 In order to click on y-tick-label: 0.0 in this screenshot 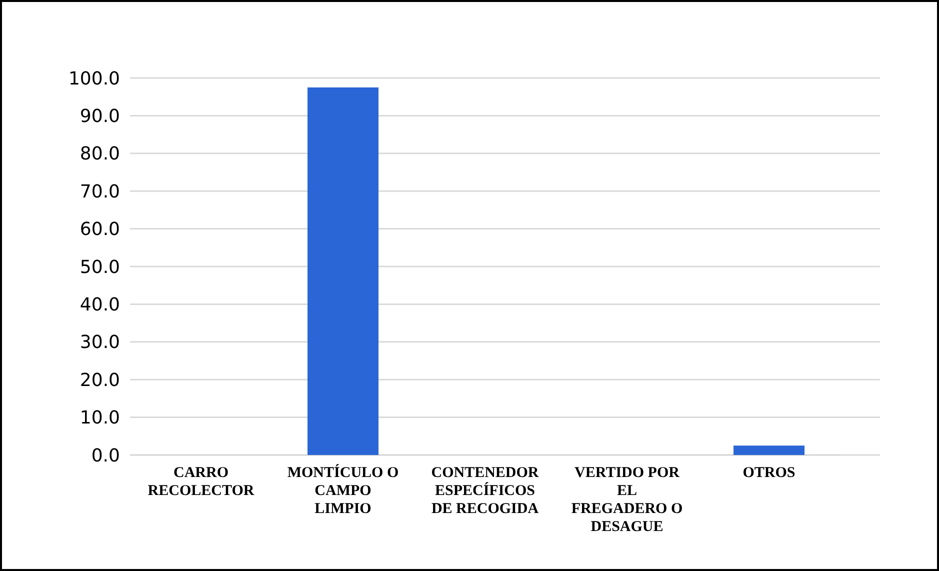, I will do `click(105, 455)`.